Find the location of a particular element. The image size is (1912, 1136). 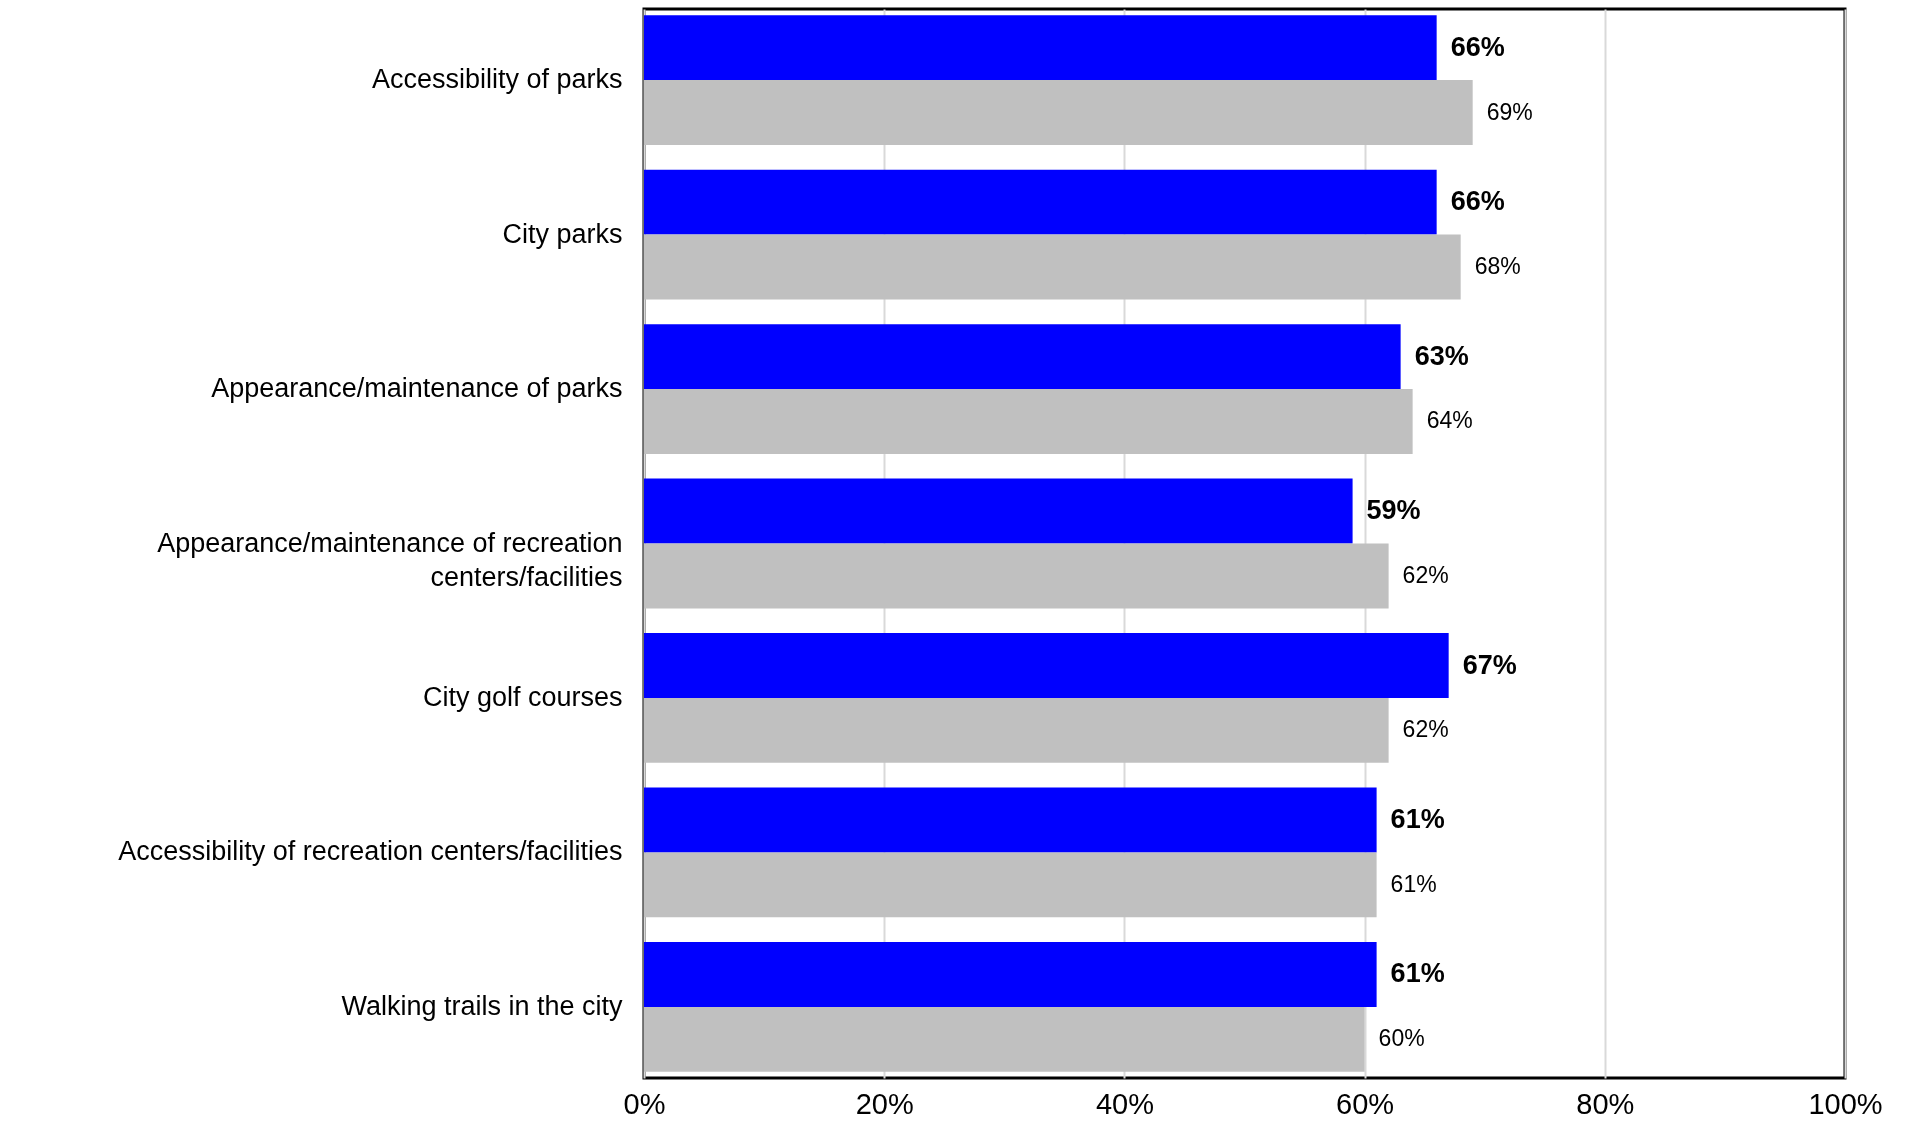

y-tick-label: City parks is located at coordinates (562, 233).